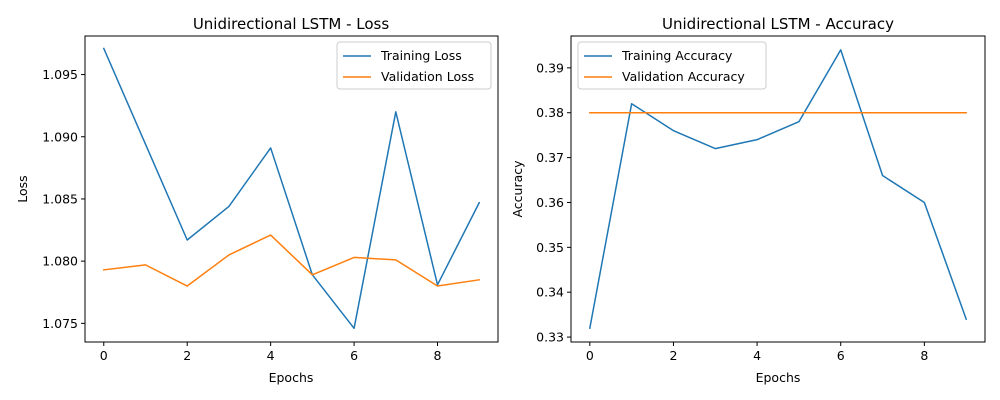 The image size is (1000, 400). Describe the element at coordinates (60, 198) in the screenshot. I see `loss-chart-ytick-label: 1.085` at that location.